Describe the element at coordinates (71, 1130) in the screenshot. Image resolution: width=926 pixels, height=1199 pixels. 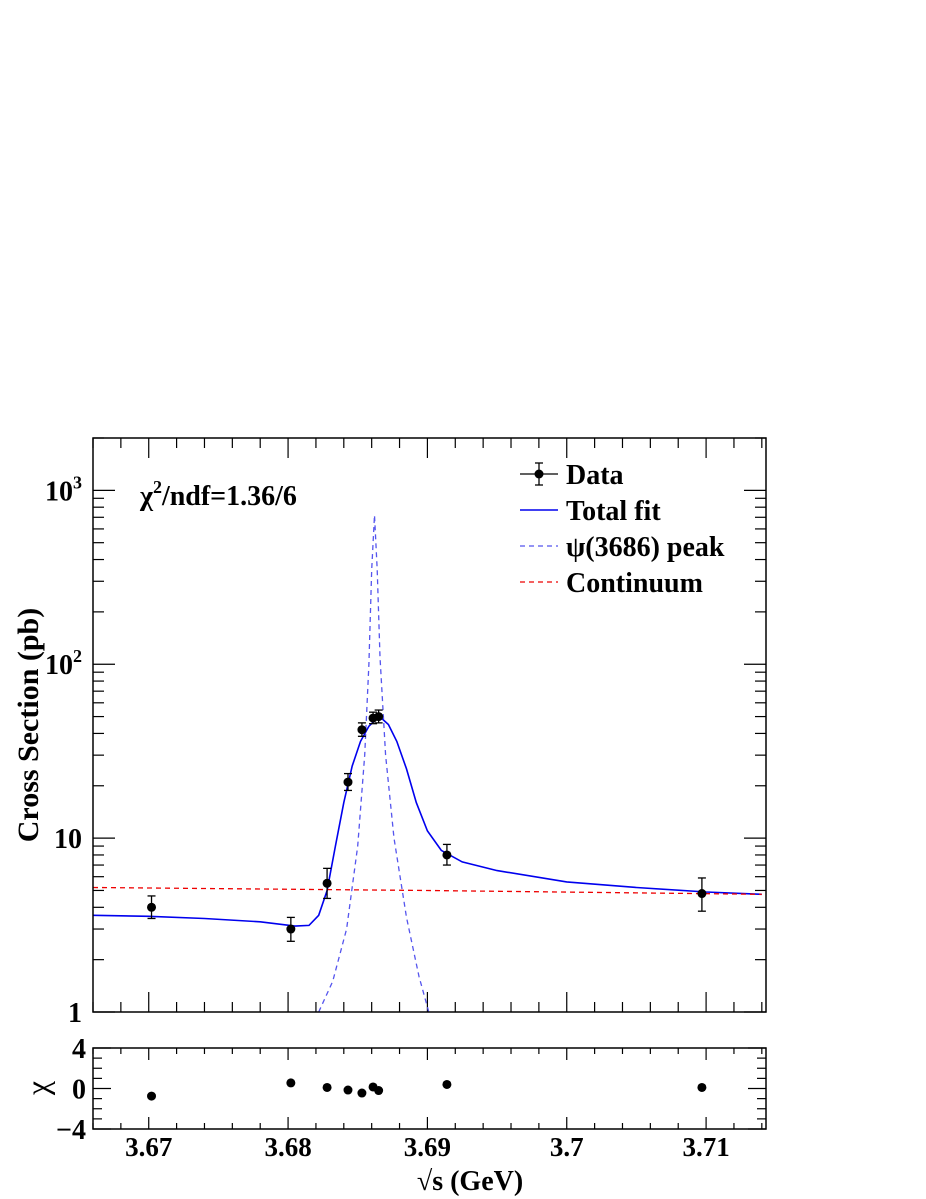
I see `res-y-tick-label: −4` at that location.